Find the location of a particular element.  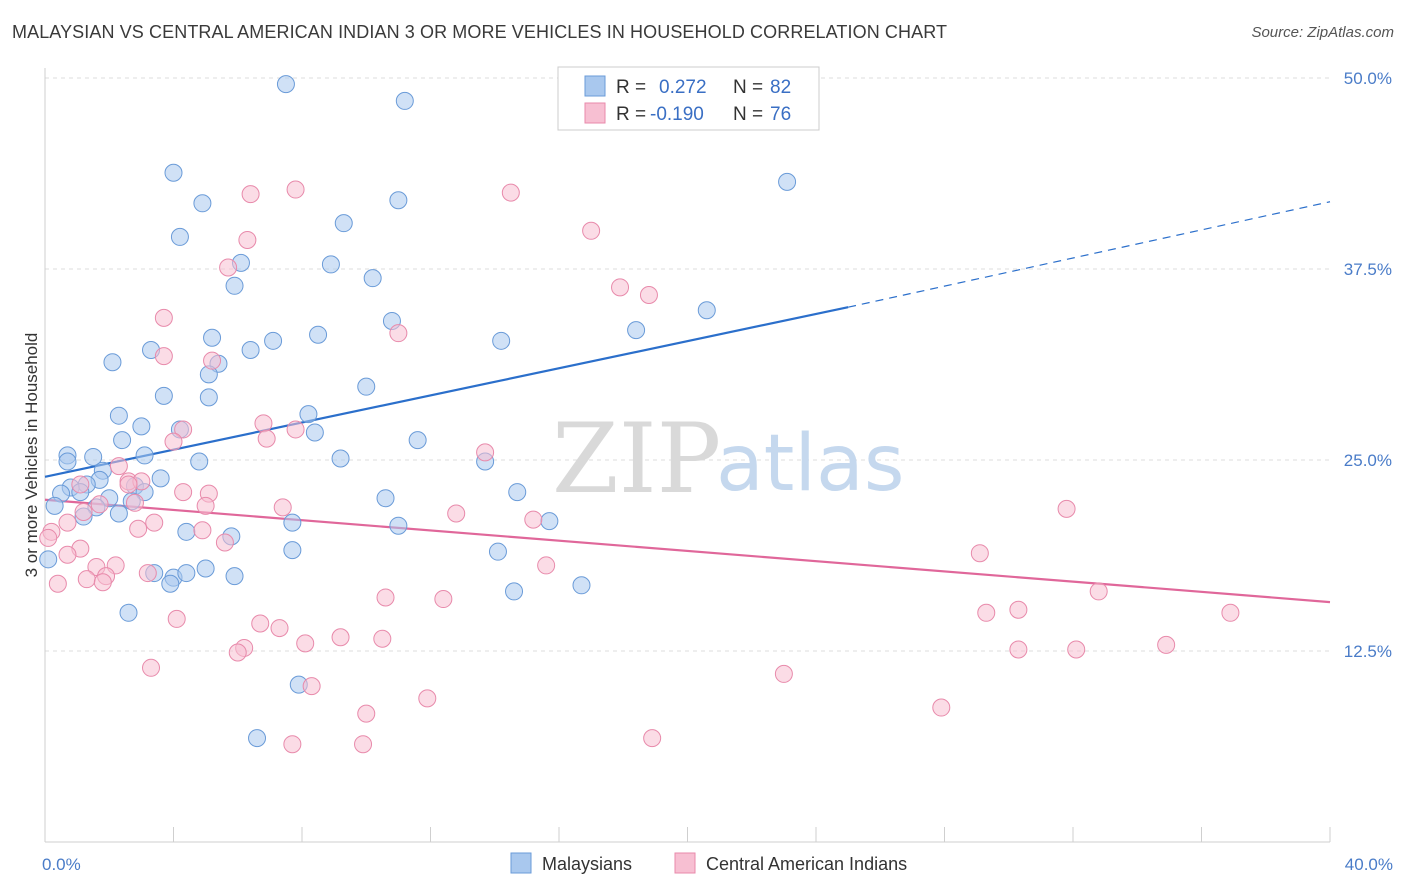

stats-r-label-2: R = is located at coordinates (631, 114).